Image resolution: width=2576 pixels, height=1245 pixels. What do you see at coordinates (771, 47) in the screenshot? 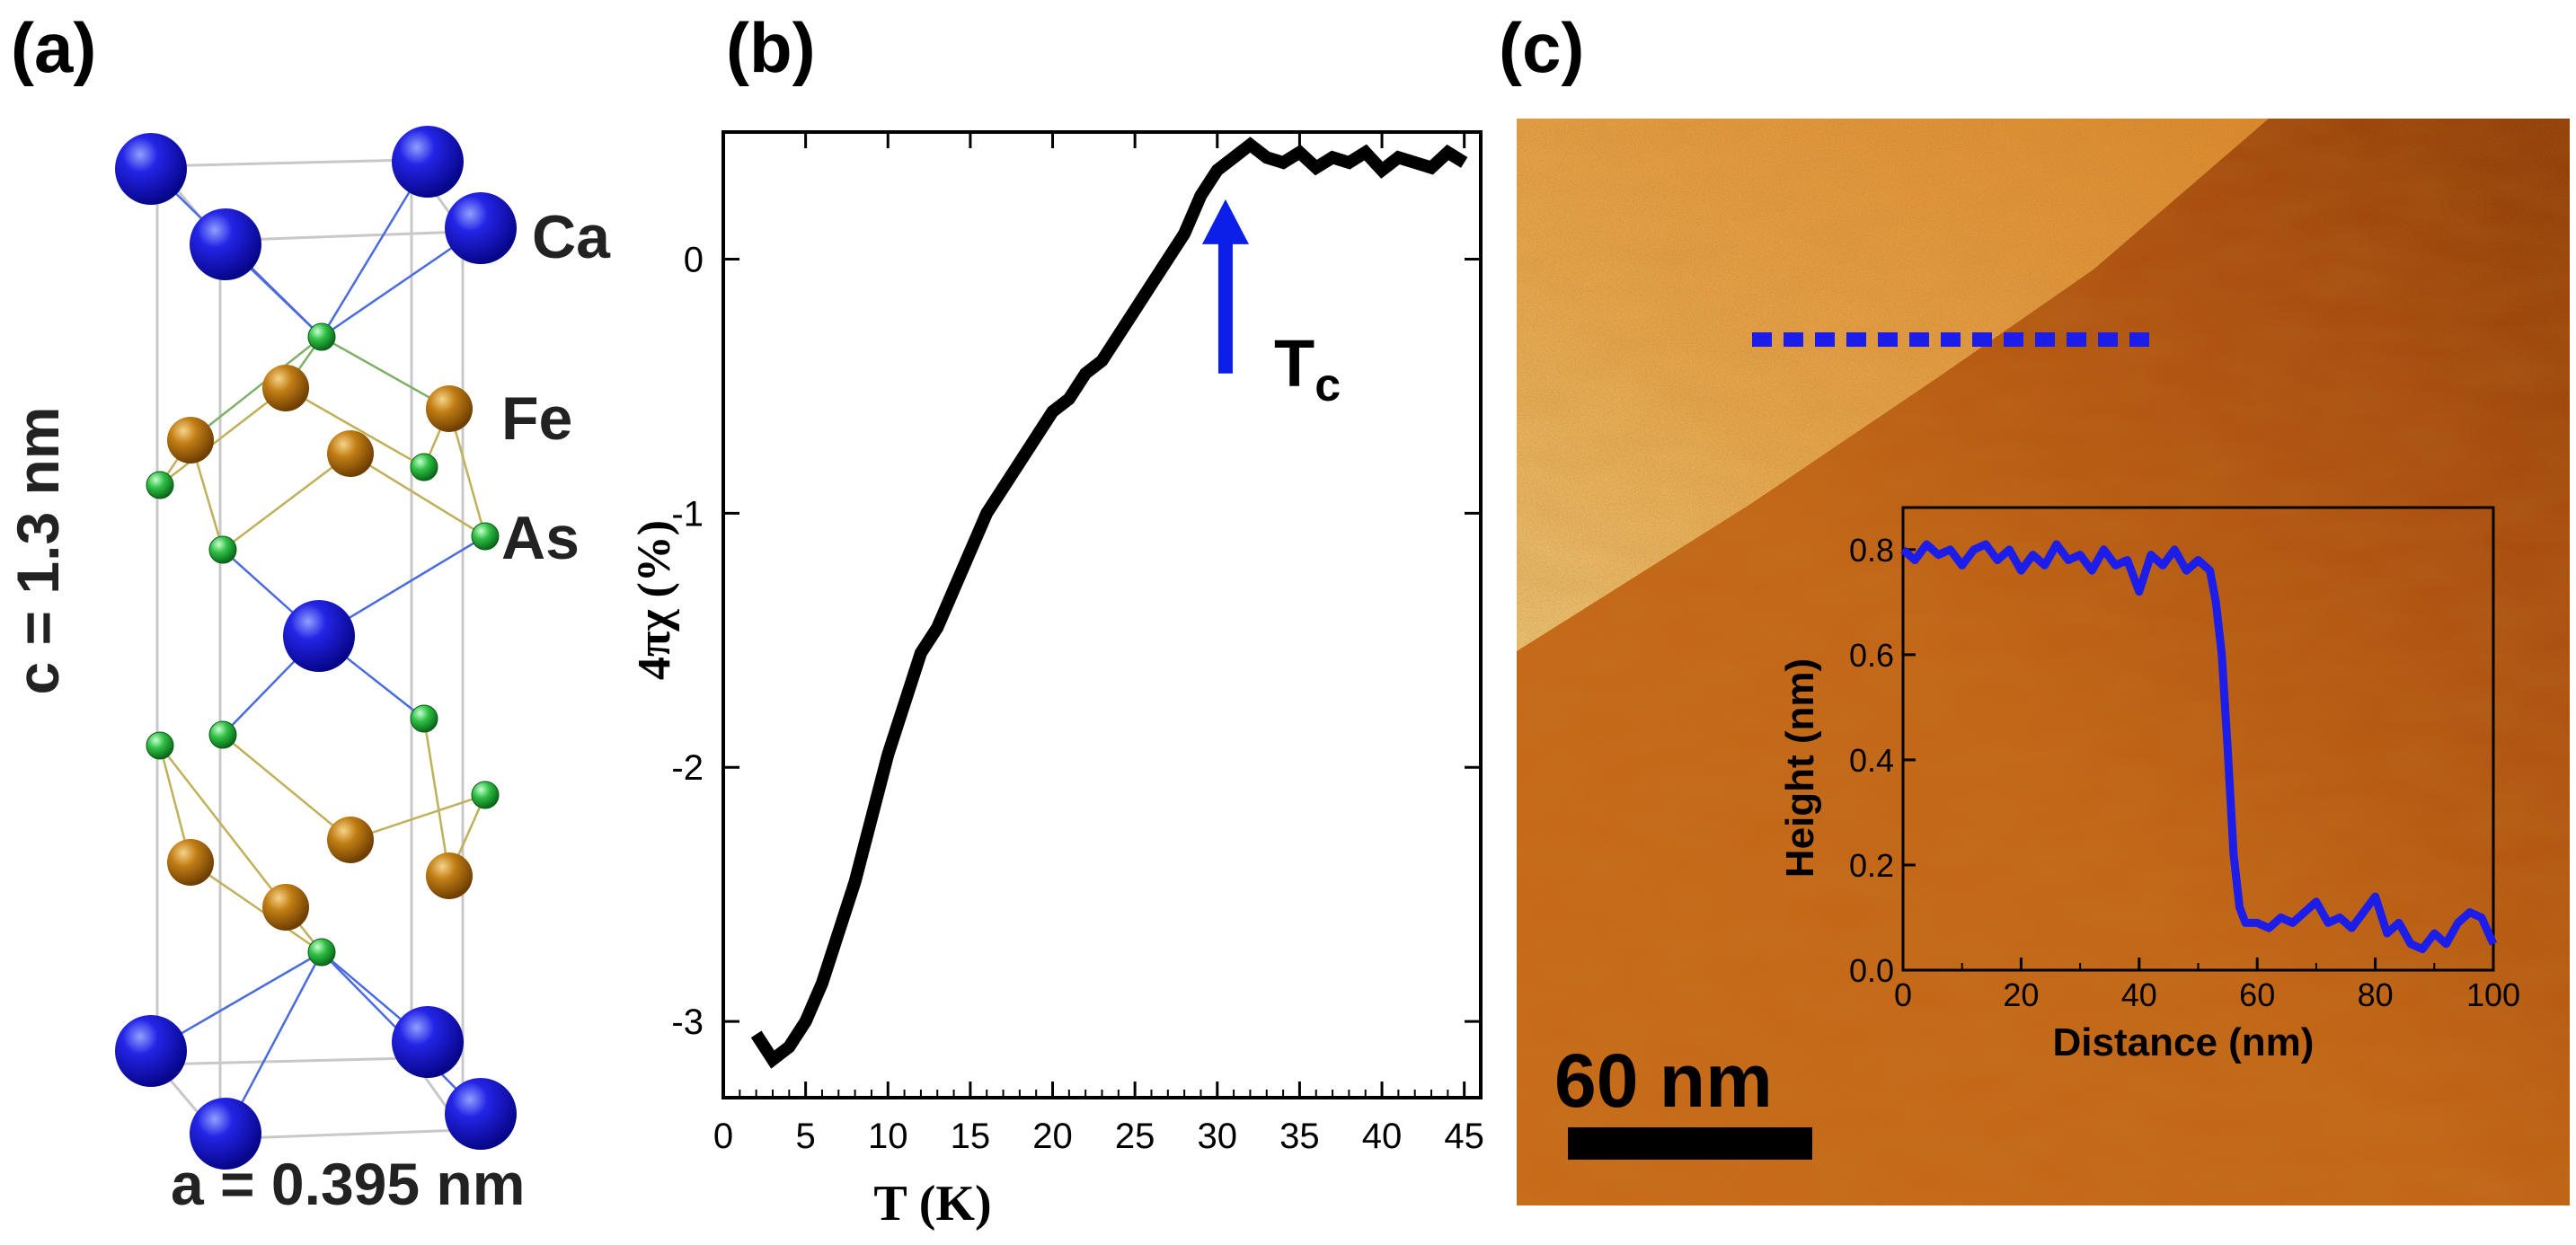
I see `panel-label-b: (b)` at bounding box center [771, 47].